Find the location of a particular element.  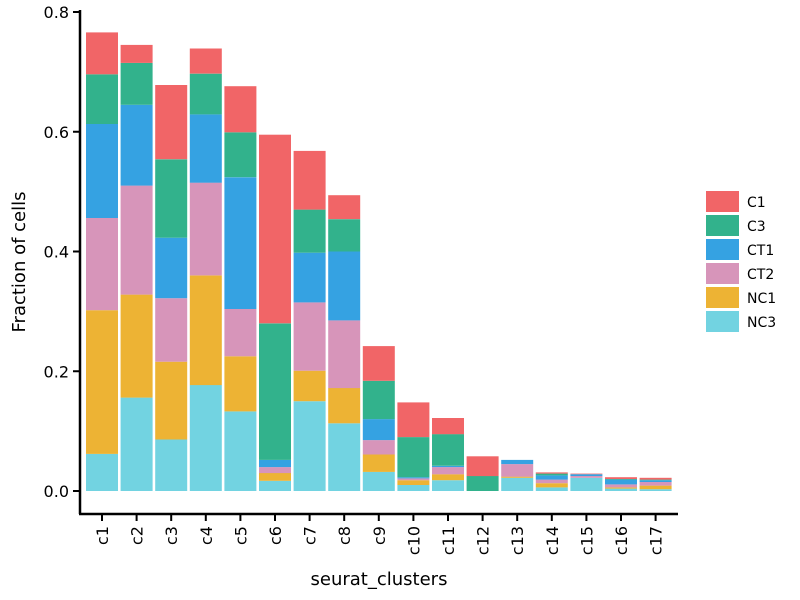

bar-c17-nc3 is located at coordinates (655, 490).